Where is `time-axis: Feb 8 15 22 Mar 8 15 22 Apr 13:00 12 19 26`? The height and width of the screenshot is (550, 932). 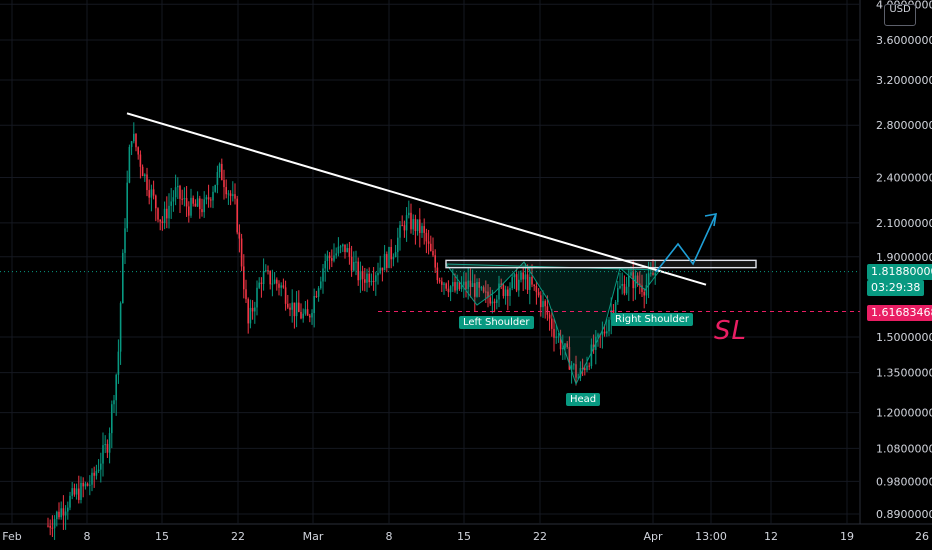 time-axis: Feb 8 15 22 Mar 8 15 22 Apr 13:00 12 19 26 is located at coordinates (465, 536).